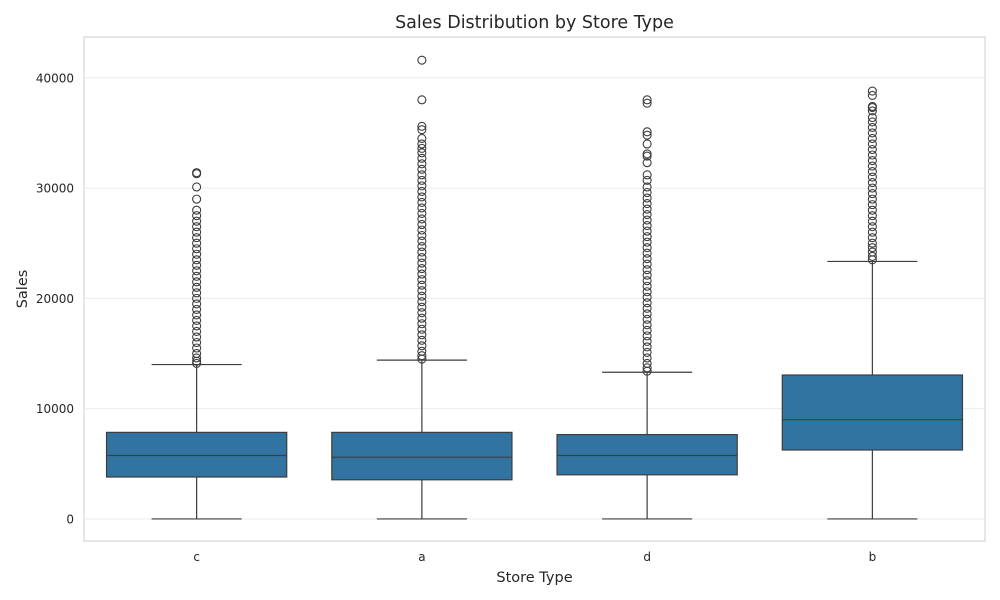 This screenshot has width=1000, height=600. Describe the element at coordinates (55, 189) in the screenshot. I see `y-tick-label: 30000` at that location.